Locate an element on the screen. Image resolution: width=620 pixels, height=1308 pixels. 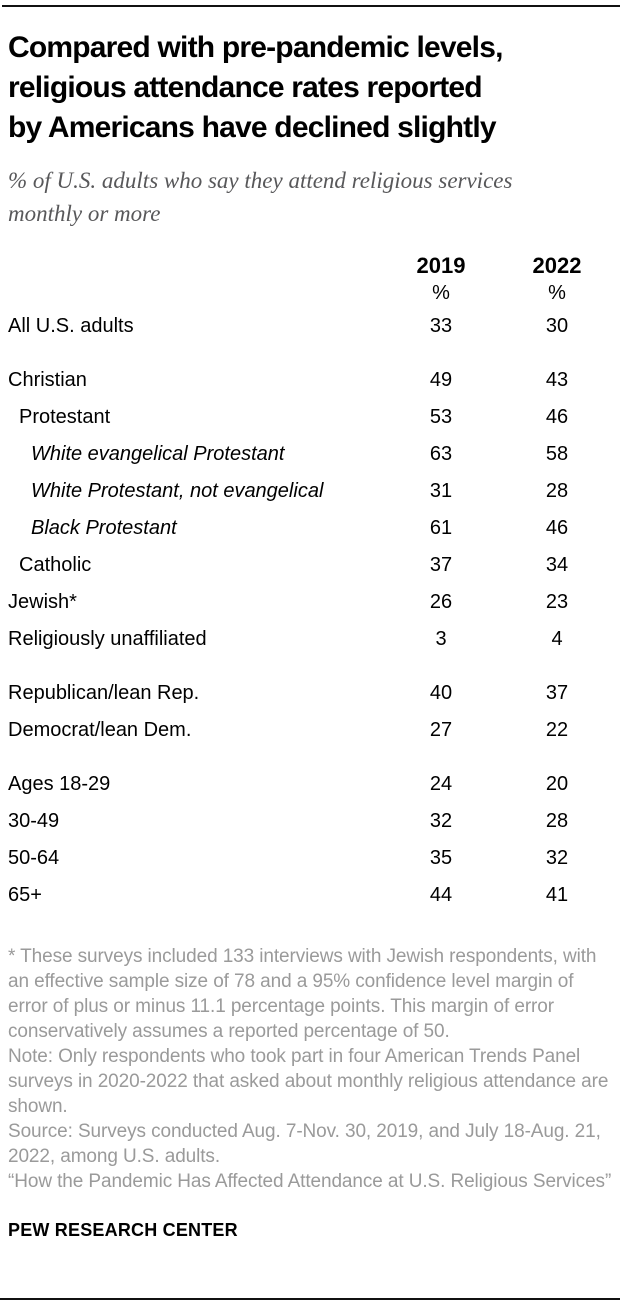
value-2019: 49 is located at coordinates (441, 380).